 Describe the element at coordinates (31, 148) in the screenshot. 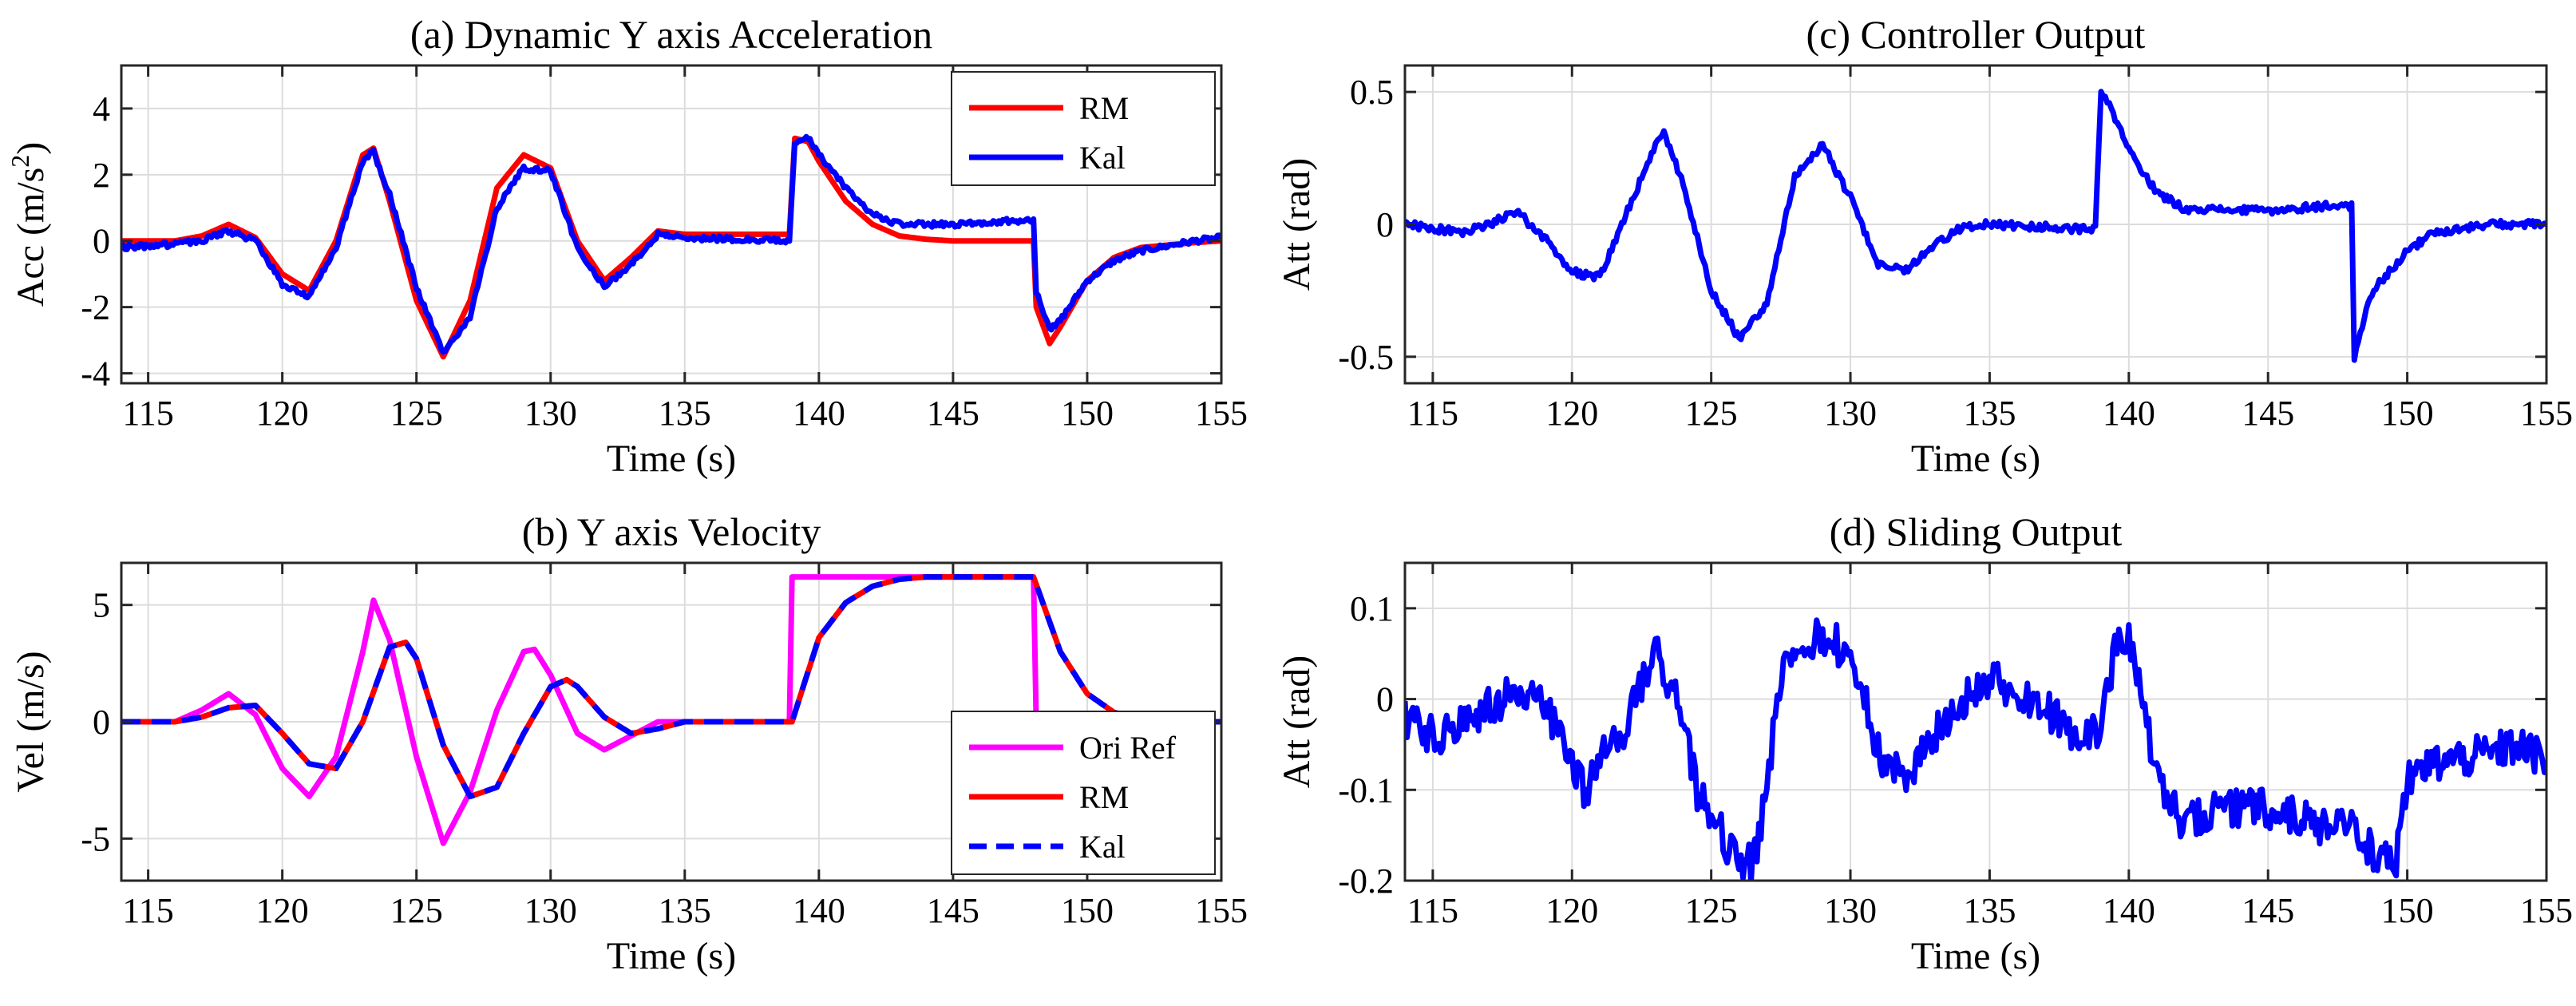

I see `y-axis-label-end: )` at that location.